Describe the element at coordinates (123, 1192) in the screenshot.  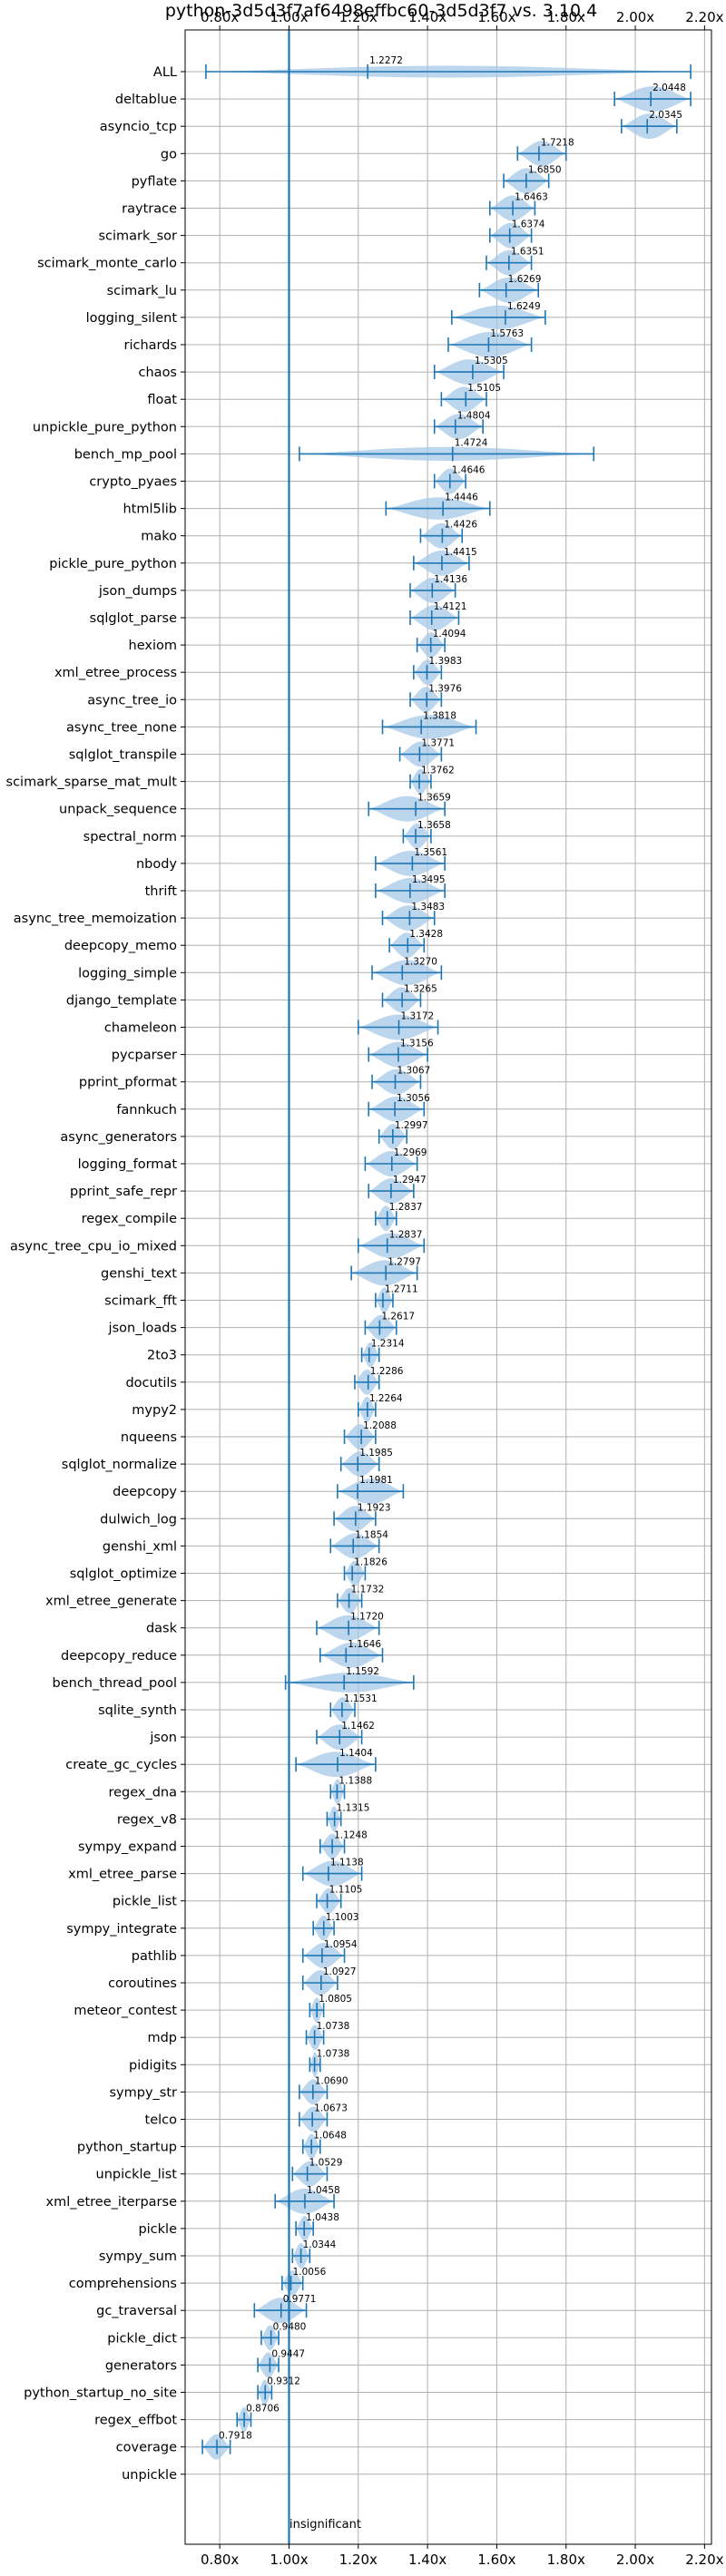
I see `category-label: pprint_safe_repr` at that location.